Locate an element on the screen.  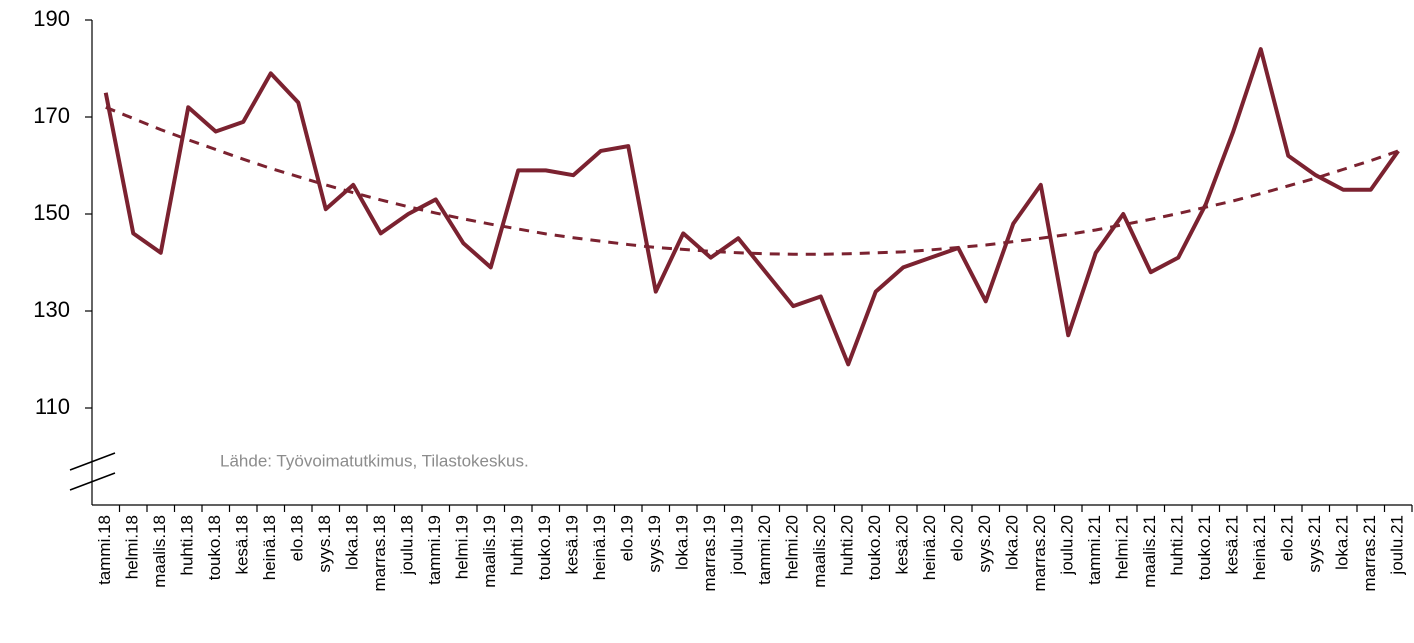
x-tick-label: maalis.18 is located at coordinates (159, 551).